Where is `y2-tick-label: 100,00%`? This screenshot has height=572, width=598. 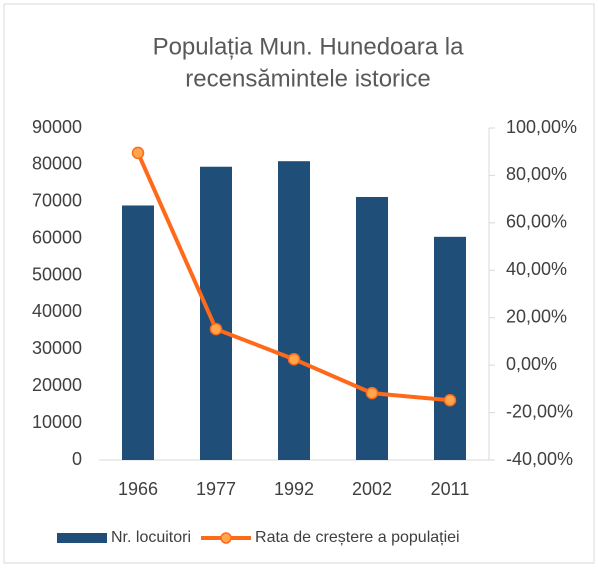 y2-tick-label: 100,00% is located at coordinates (541, 127).